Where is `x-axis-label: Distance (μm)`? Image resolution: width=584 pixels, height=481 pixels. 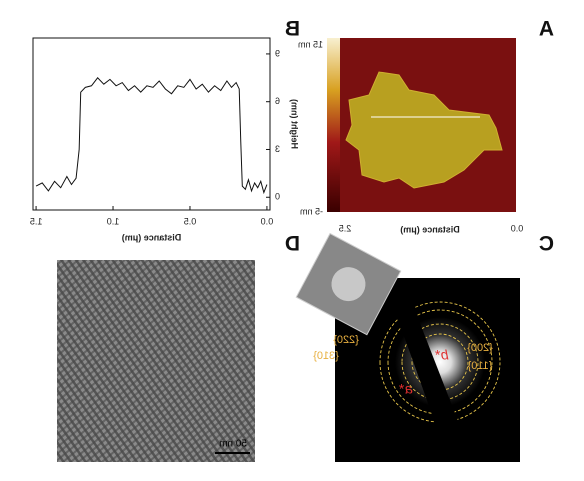
x-axis-label: Distance (μm) is located at coordinates (152, 237).